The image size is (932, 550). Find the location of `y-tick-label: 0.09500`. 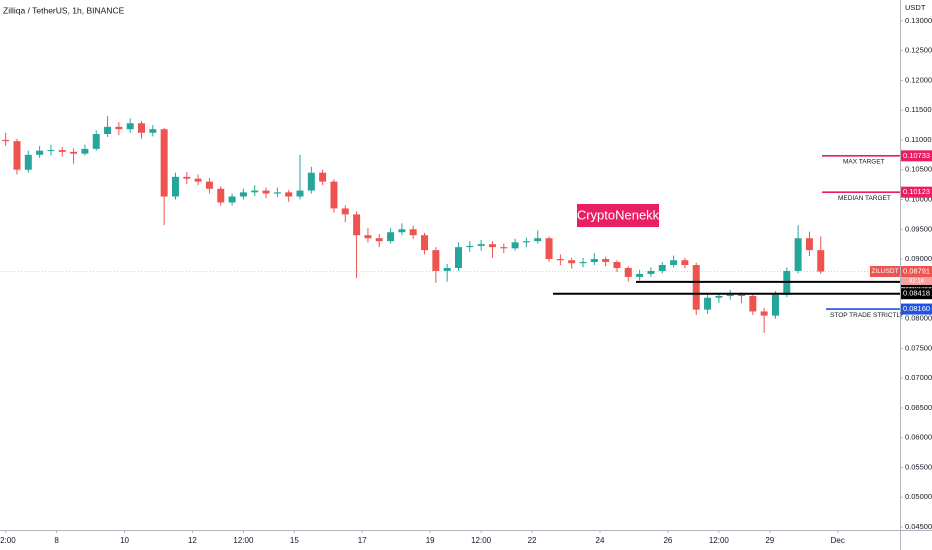

y-tick-label: 0.09500 is located at coordinates (918, 228).